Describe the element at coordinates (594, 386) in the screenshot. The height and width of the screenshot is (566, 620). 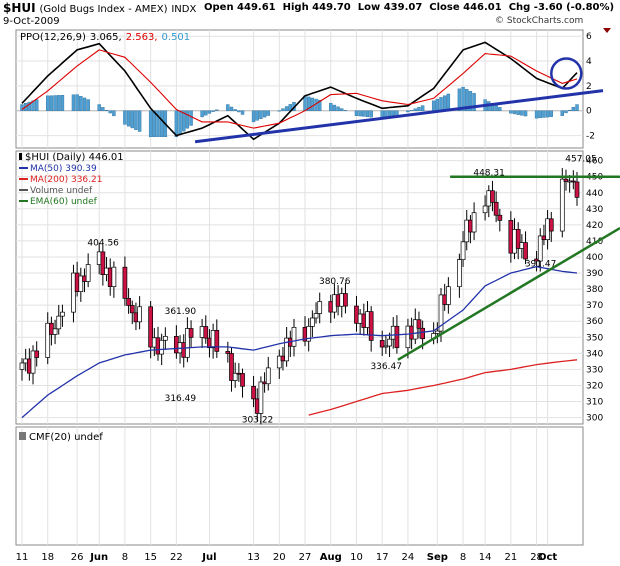
I see `price-y-tick: 320` at that location.